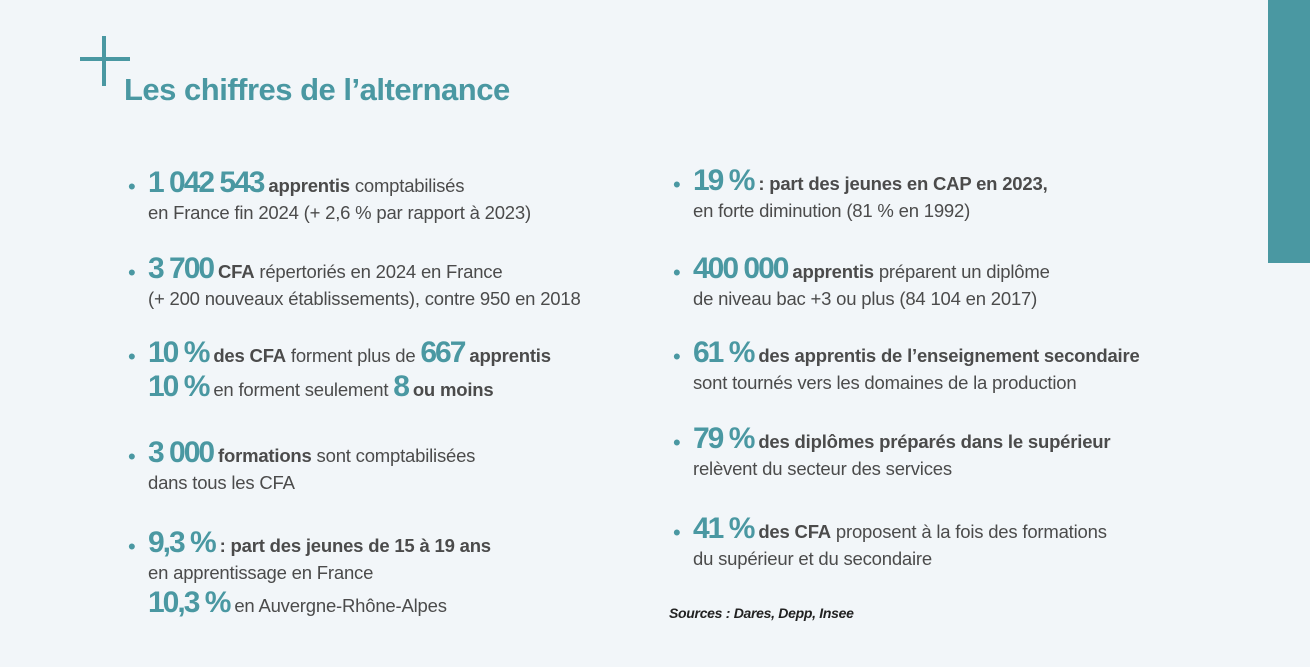 This screenshot has height=667, width=1310. Describe the element at coordinates (741, 268) in the screenshot. I see `stat-figure: 400 000` at that location.